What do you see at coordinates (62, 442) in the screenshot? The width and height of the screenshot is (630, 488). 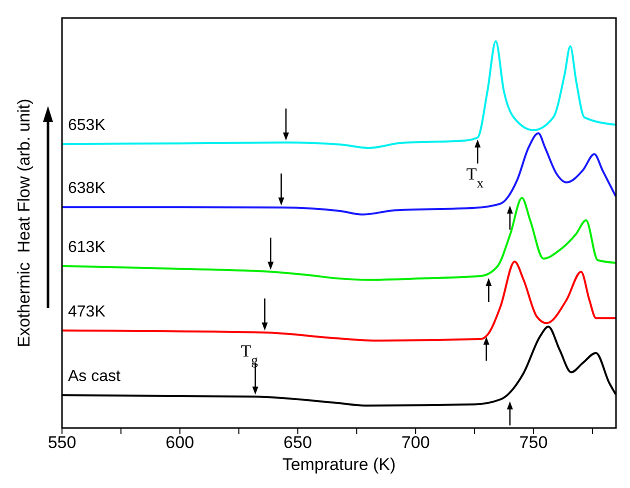 I see `x-tick-label: 550` at bounding box center [62, 442].